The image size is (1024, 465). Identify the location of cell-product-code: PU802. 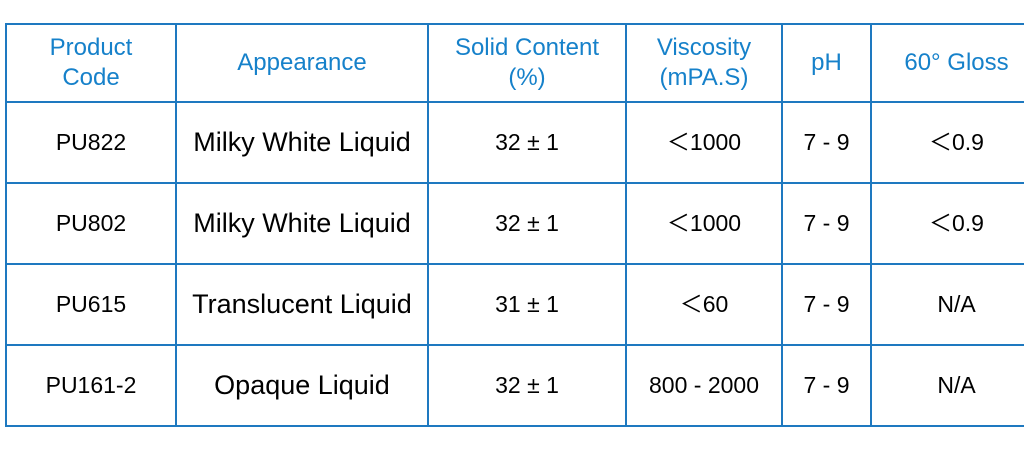
(91, 223).